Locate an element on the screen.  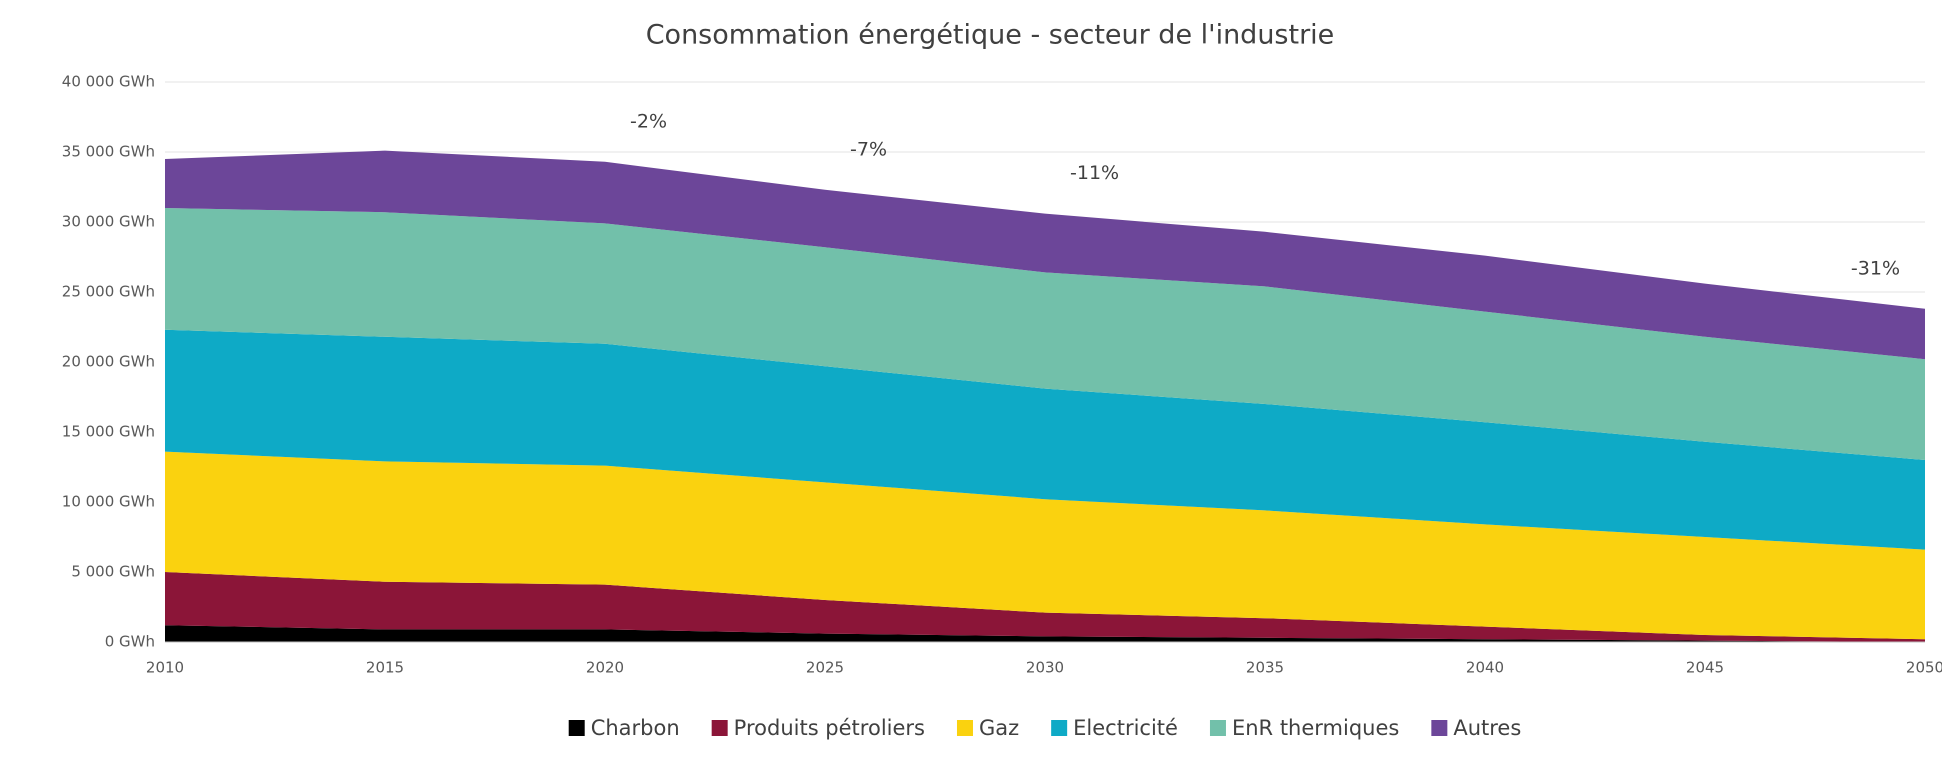
legend-label: Gaz is located at coordinates (999, 728).